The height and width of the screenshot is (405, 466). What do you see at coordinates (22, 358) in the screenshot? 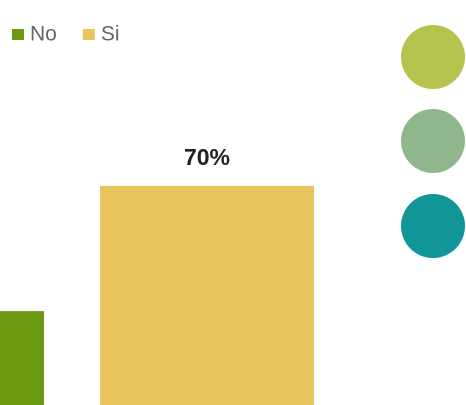
I see `bar` at bounding box center [22, 358].